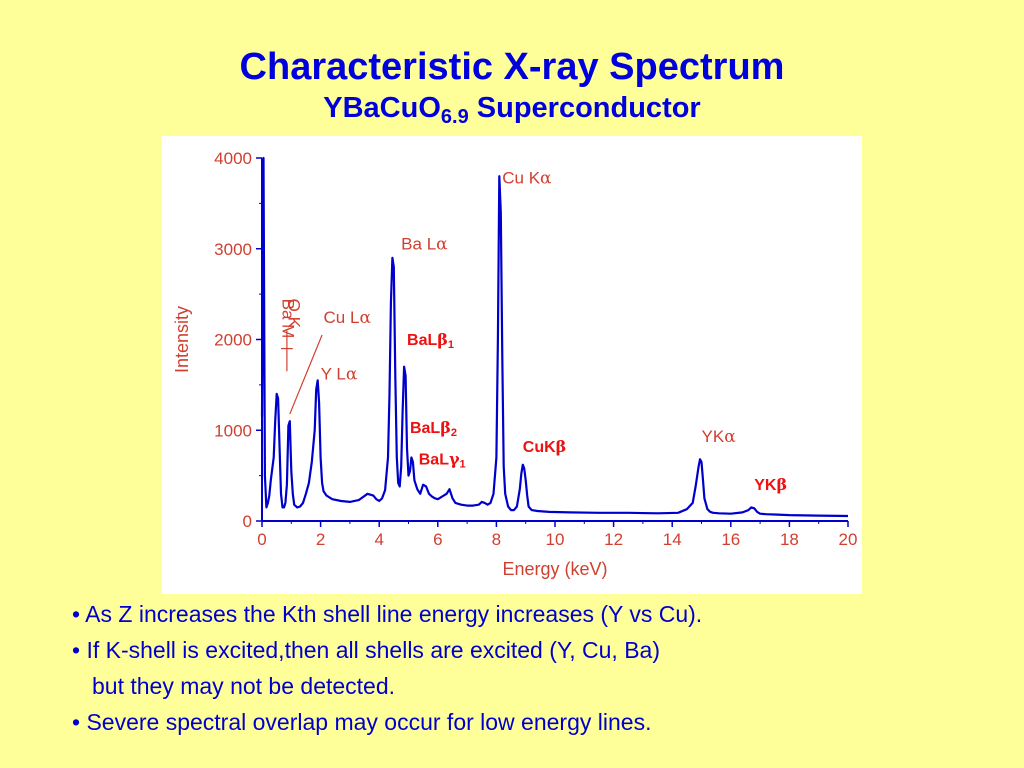  Describe the element at coordinates (320, 539) in the screenshot. I see `x-tick-label: 2` at that location.